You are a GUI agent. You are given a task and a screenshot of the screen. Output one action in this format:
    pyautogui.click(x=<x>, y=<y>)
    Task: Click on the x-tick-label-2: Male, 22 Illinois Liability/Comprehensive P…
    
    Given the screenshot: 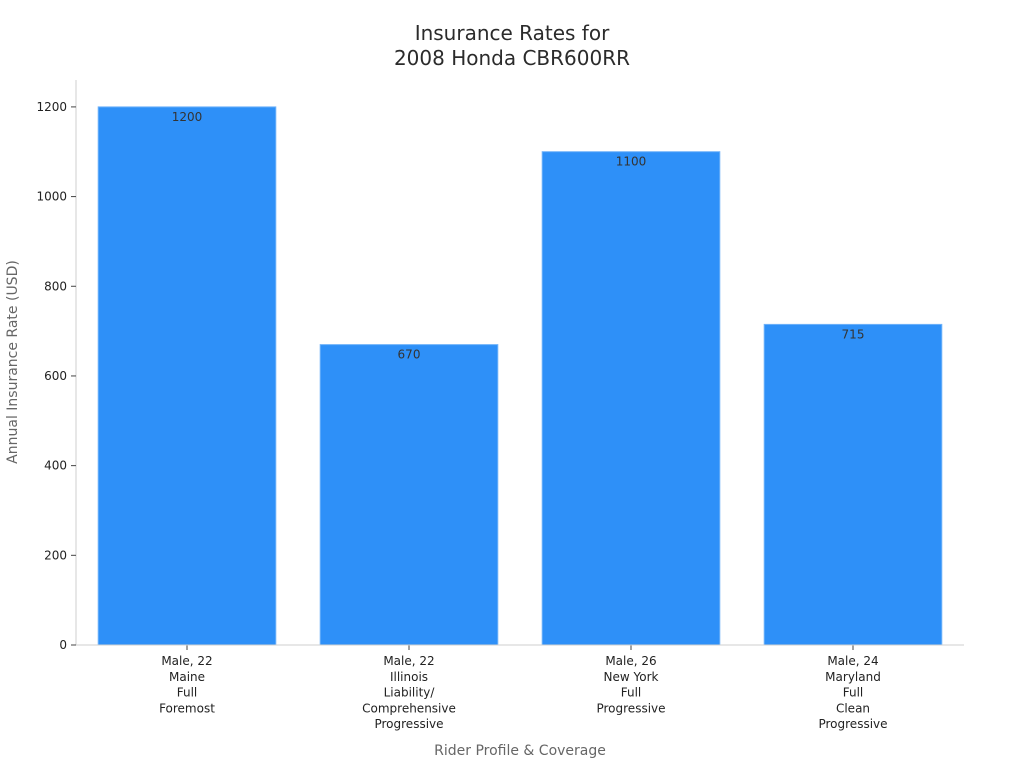 What is the action you would take?
    pyautogui.click(x=409, y=692)
    